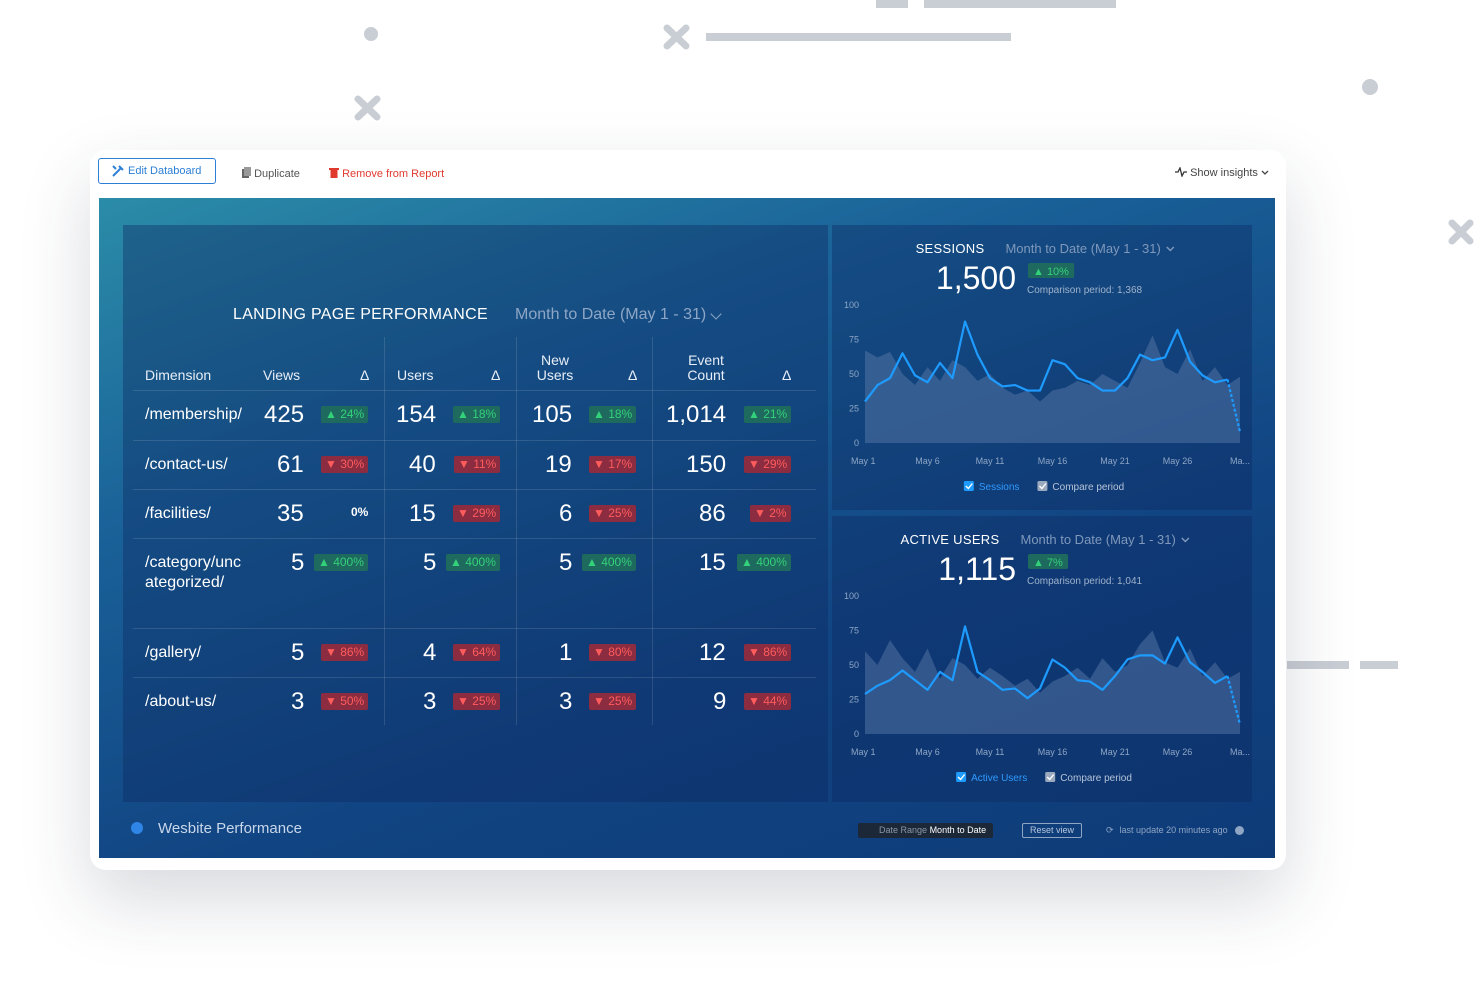  What do you see at coordinates (430, 652) in the screenshot?
I see `metric-value: 4` at bounding box center [430, 652].